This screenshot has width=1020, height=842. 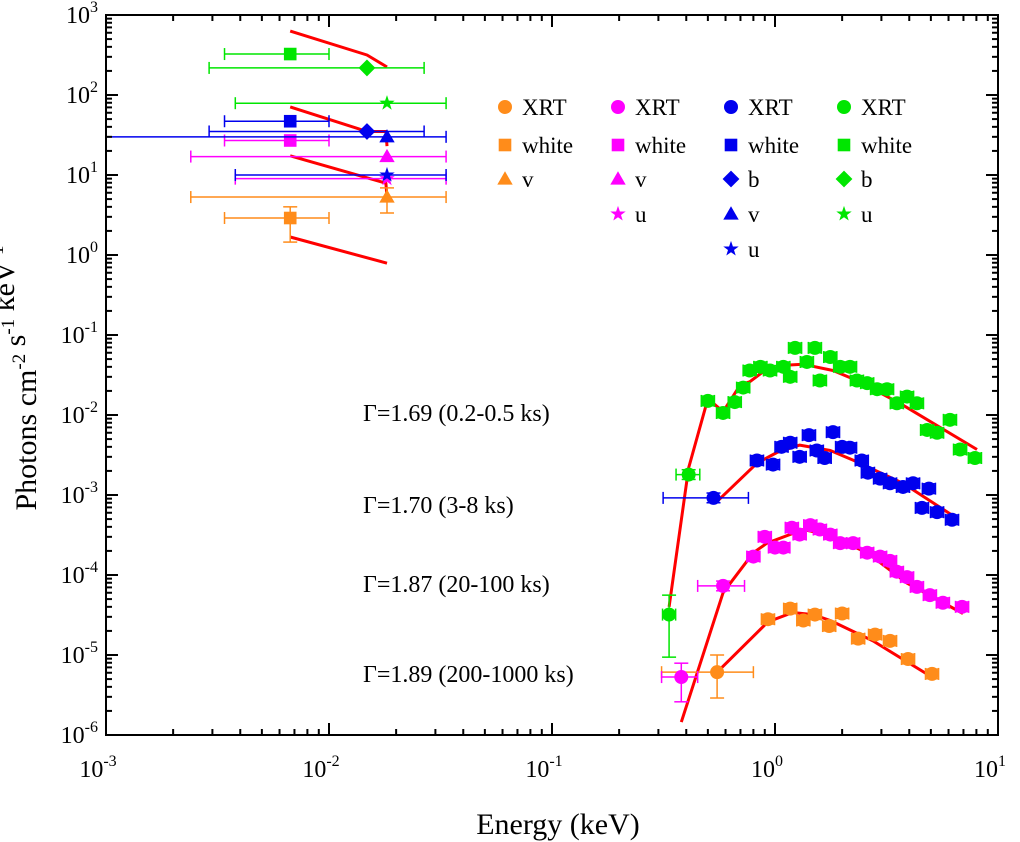 What do you see at coordinates (468, 675) in the screenshot?
I see `gamma-annotation: Γ=1.89 (200-1000 ks)` at bounding box center [468, 675].